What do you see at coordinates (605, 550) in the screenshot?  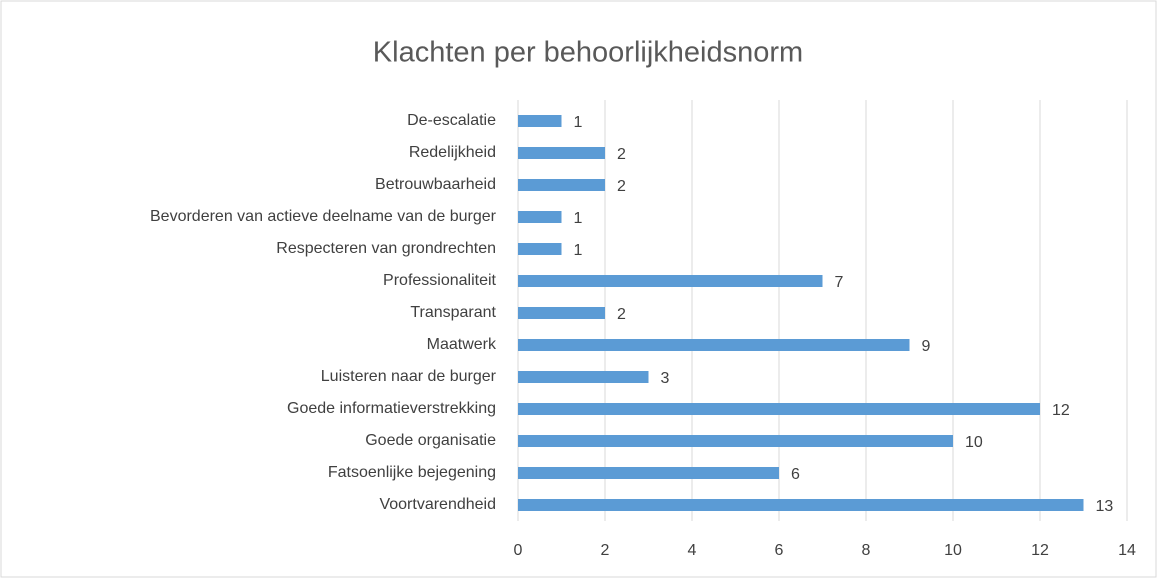 I see `x-tick-label: 2` at bounding box center [605, 550].